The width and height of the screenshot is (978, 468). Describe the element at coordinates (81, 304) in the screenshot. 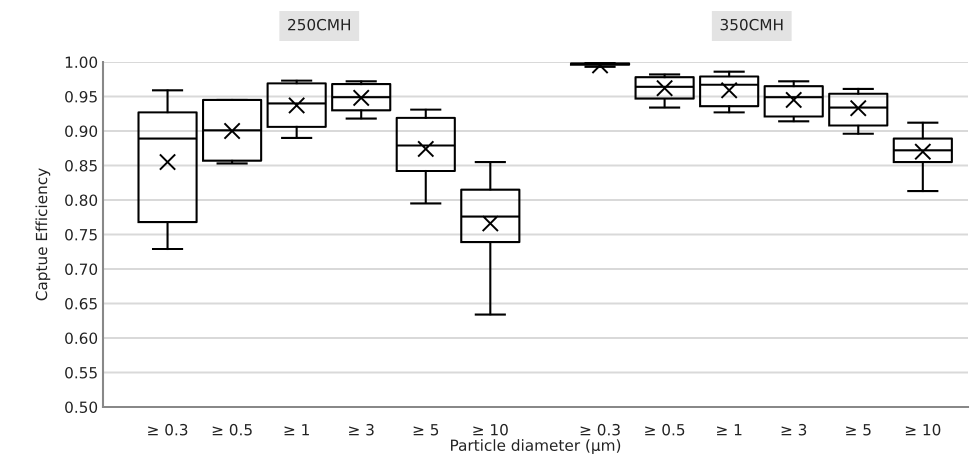

I see `y-tick-label: 0.65` at that location.